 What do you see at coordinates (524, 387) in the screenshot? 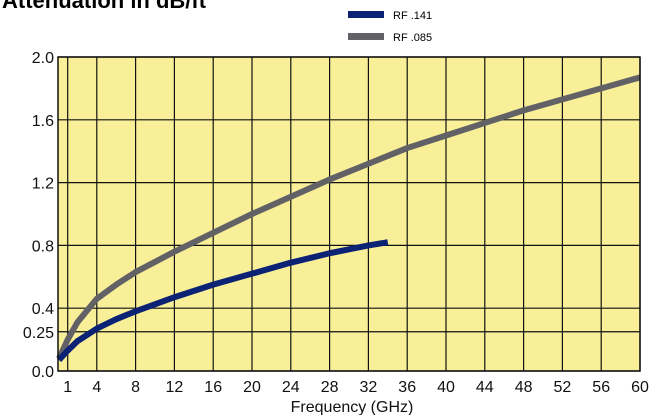
I see `x-tick-label-12: 48` at bounding box center [524, 387].